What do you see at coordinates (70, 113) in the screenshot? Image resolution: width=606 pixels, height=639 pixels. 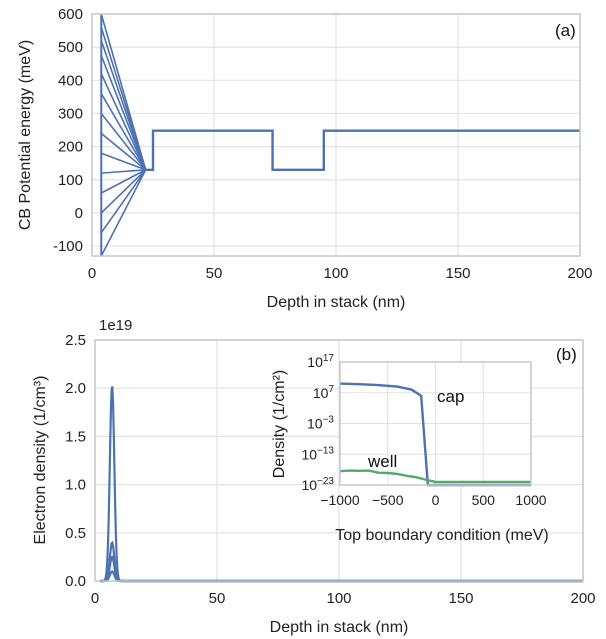 I see `panel-a-y-tick-label: 300` at bounding box center [70, 113].